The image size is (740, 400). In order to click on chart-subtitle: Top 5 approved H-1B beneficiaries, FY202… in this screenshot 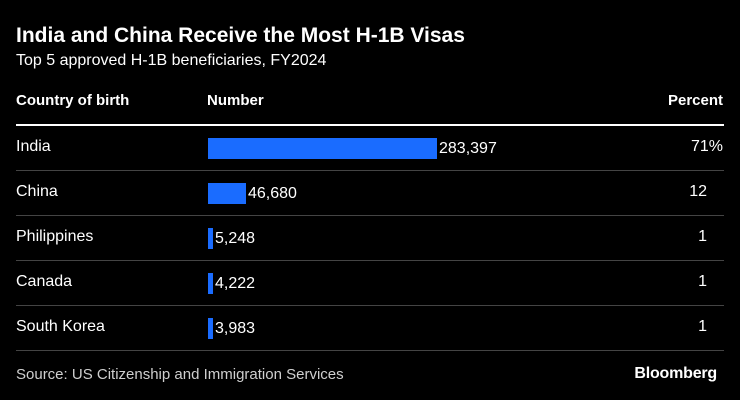, I will do `click(171, 60)`.